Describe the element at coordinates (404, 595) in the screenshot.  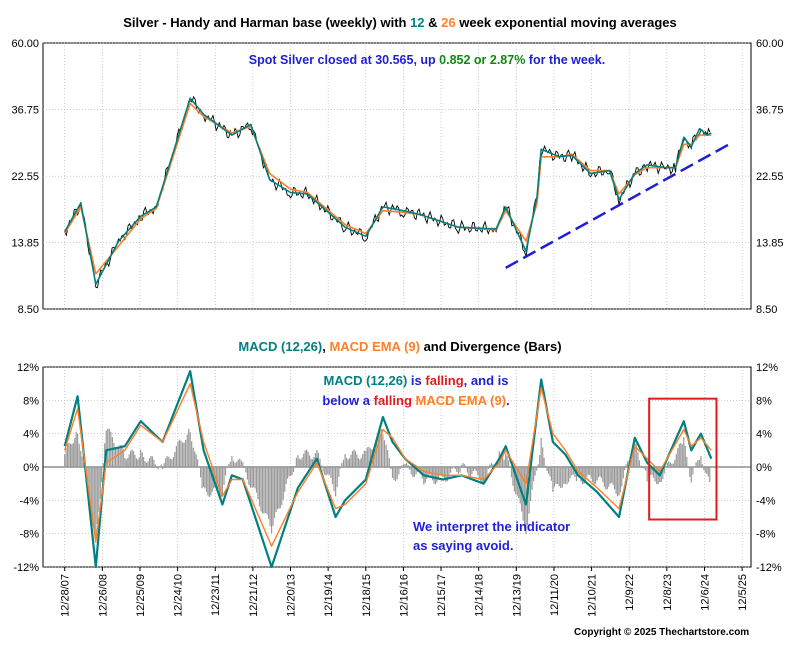
I see `x-axis-date-label: 12/16/16` at that location.